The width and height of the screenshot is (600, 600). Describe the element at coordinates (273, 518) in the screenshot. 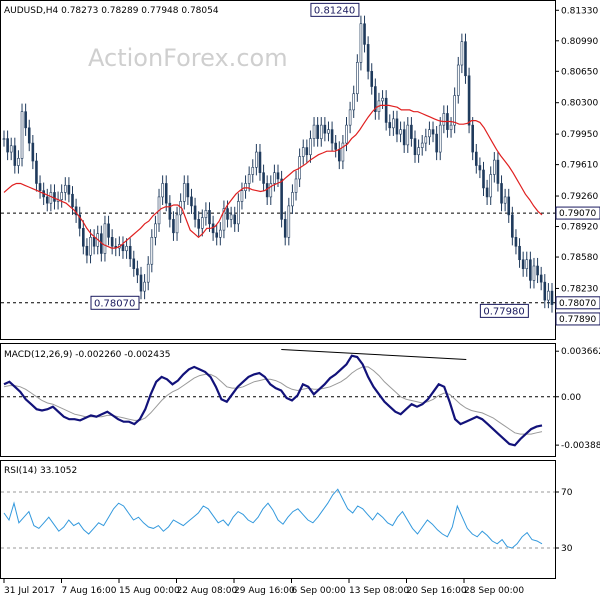

I see `rsi-line` at that location.